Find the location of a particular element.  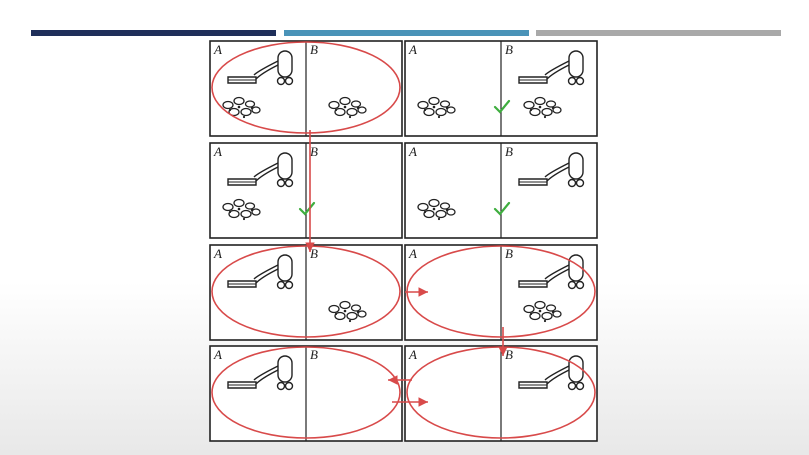

header-bar-navy is located at coordinates (153, 33).